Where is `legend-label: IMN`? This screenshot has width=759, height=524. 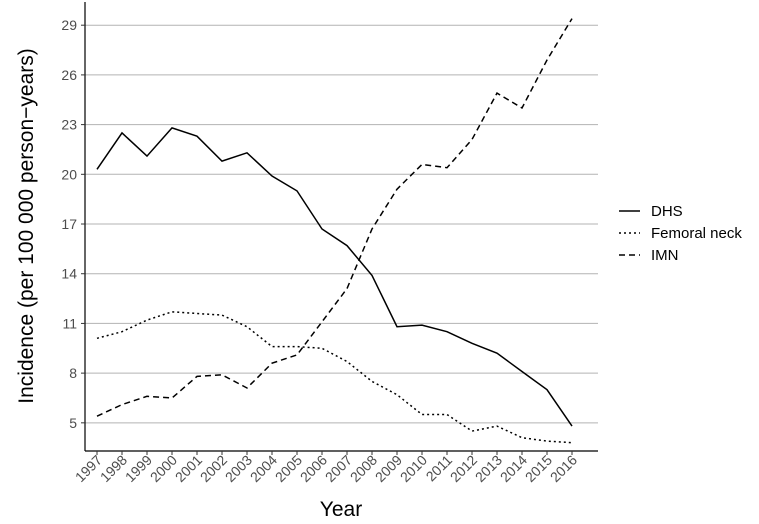 legend-label: IMN is located at coordinates (665, 255).